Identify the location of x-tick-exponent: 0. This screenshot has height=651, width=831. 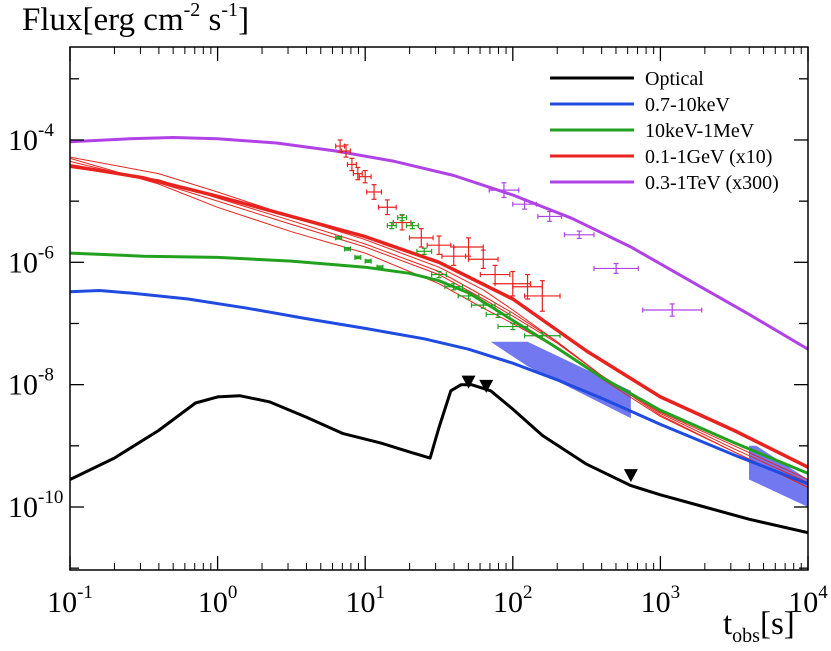
(233, 592).